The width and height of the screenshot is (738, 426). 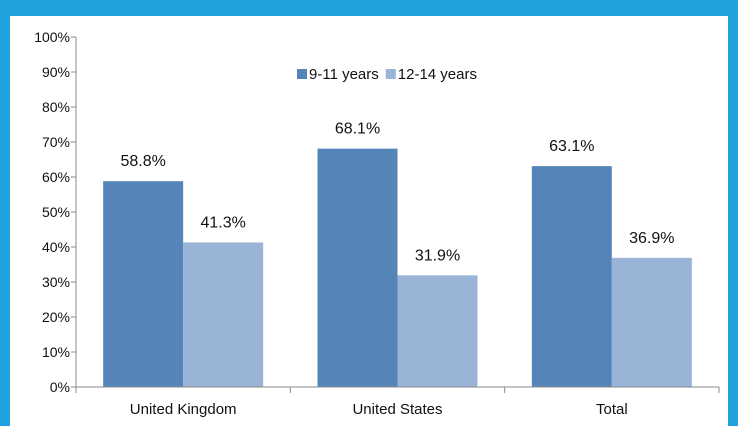 I want to click on data-label: 63.1%, so click(x=571, y=146).